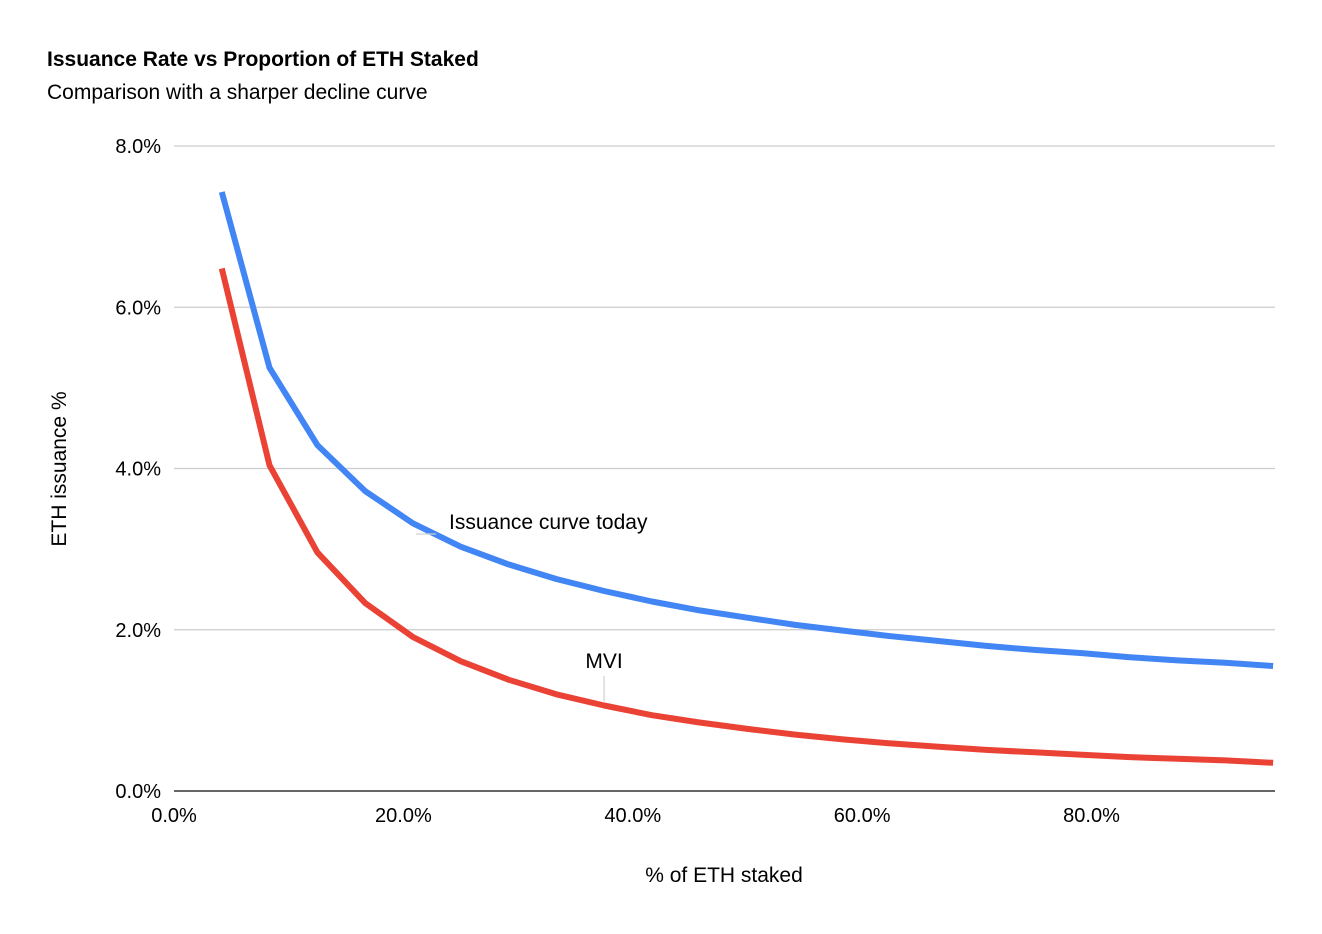  Describe the element at coordinates (174, 816) in the screenshot. I see `x-tick-label: 0.0%` at that location.